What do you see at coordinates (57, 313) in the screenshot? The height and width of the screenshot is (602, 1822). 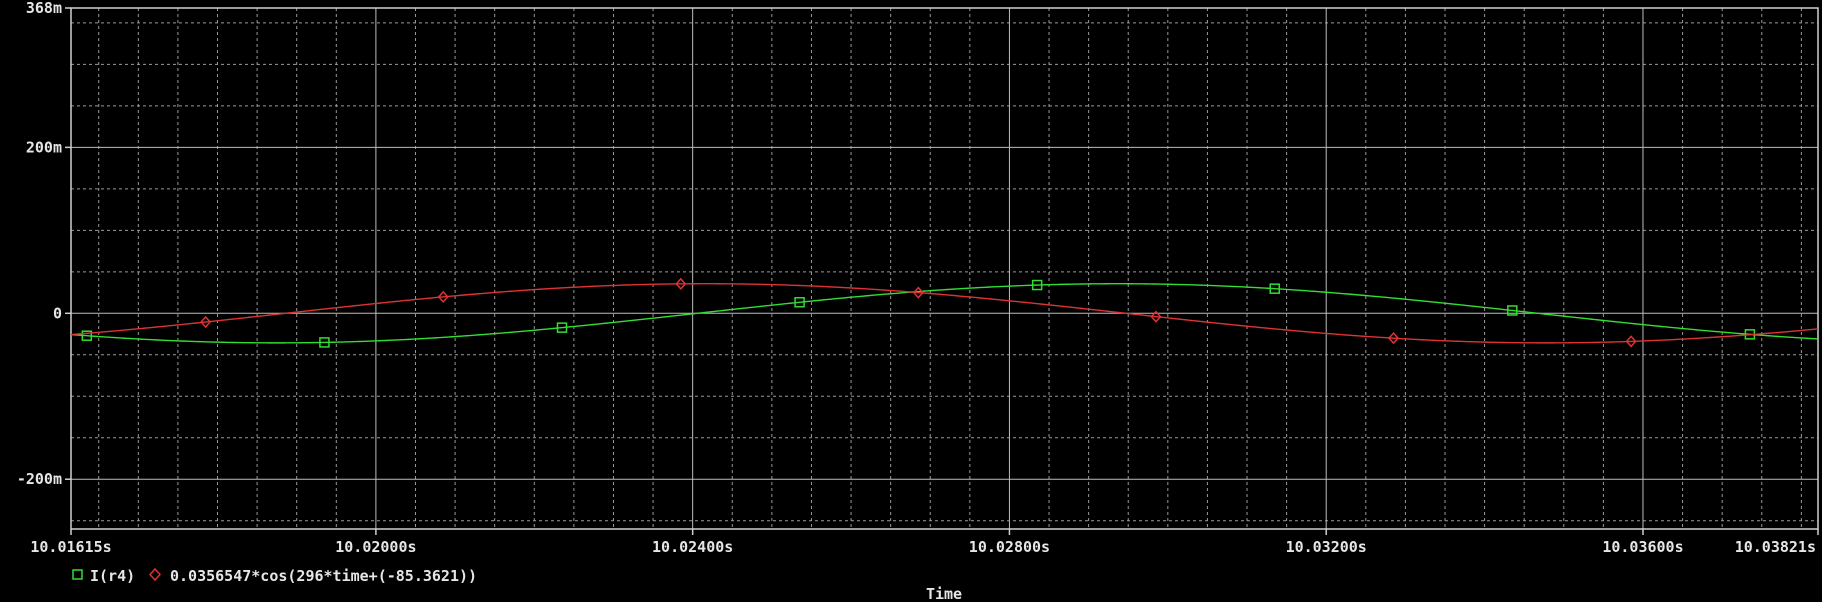 I see `y-tick-label: 0` at bounding box center [57, 313].